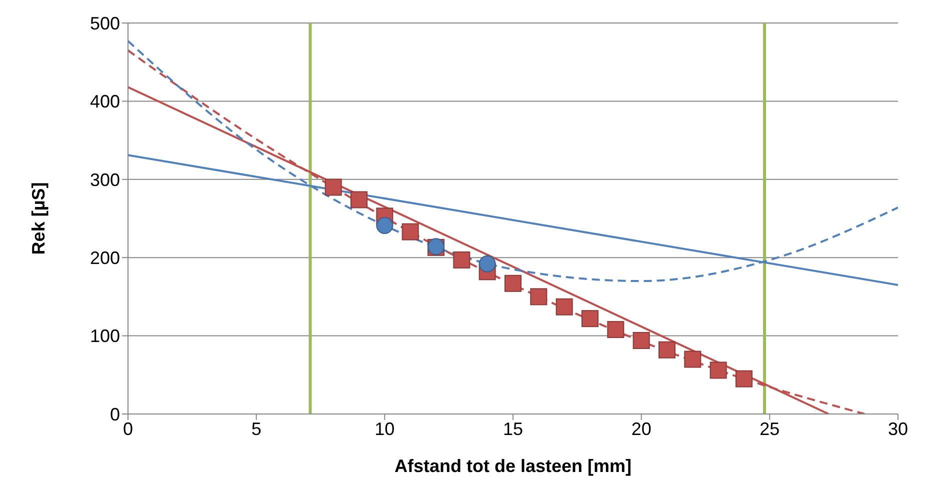 This screenshot has height=495, width=948. Describe the element at coordinates (770, 428) in the screenshot. I see `x-tick-label: 25` at that location.